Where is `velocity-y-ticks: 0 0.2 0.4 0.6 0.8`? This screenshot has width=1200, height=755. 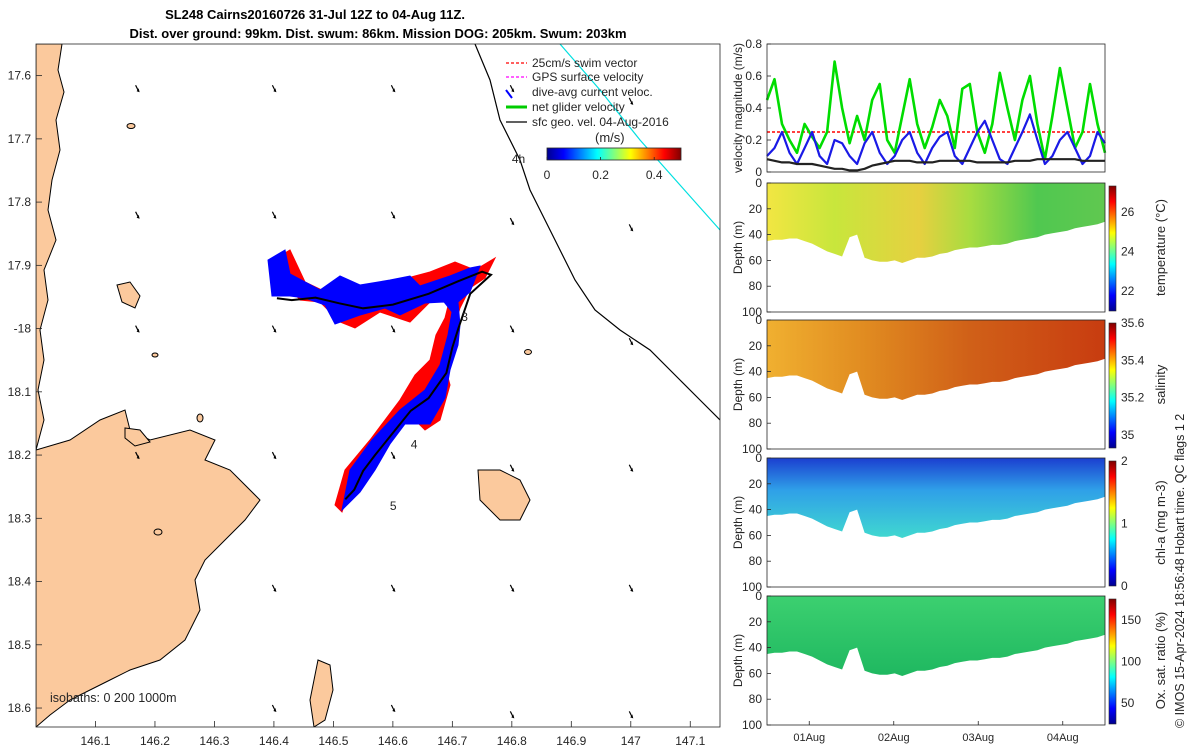 velocity-y-ticks: 0 0.2 0.4 0.6 0.8 is located at coordinates (758, 108).